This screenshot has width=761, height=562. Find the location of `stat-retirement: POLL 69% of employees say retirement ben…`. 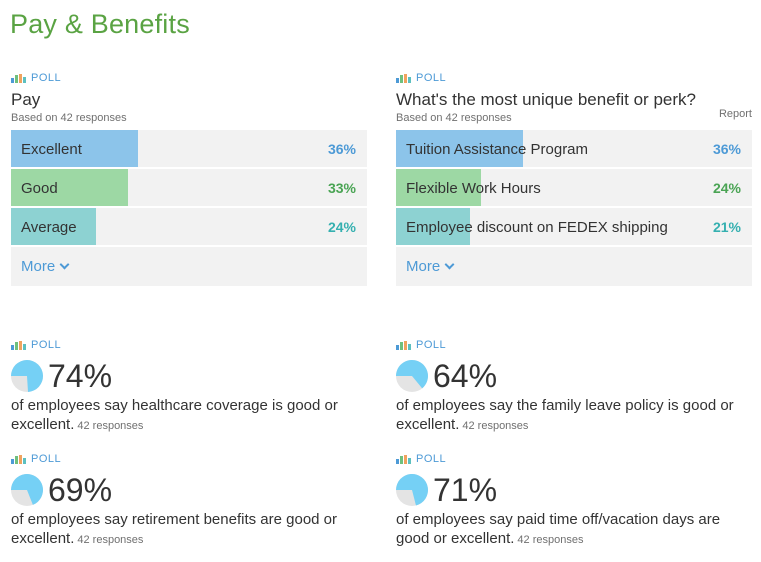

stat-retirement: POLL 69% of employees say retirement ben… is located at coordinates (186, 501).